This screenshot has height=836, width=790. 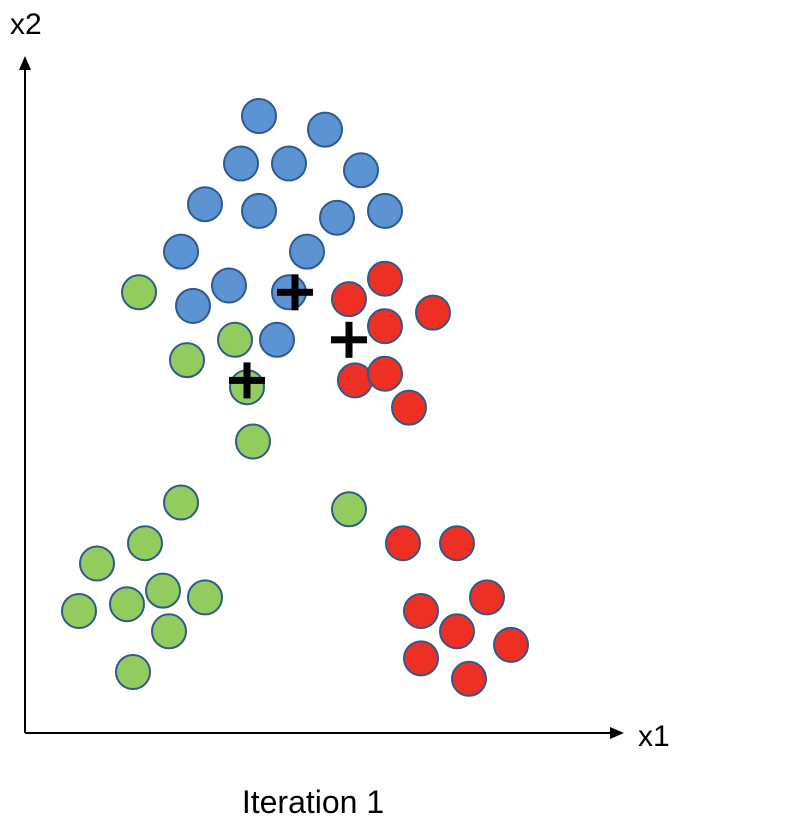 What do you see at coordinates (654, 736) in the screenshot?
I see `x-axis-label: x1` at bounding box center [654, 736].